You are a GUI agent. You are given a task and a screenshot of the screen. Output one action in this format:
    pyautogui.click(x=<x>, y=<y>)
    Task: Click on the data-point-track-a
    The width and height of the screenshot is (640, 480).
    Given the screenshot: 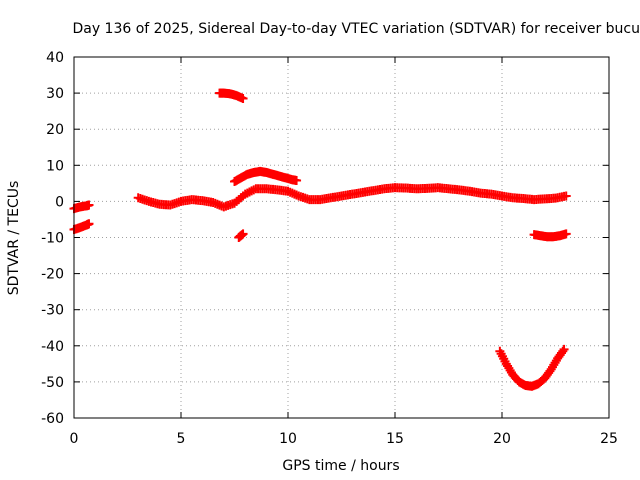 What is the action you would take?
    pyautogui.click(x=89, y=205)
    